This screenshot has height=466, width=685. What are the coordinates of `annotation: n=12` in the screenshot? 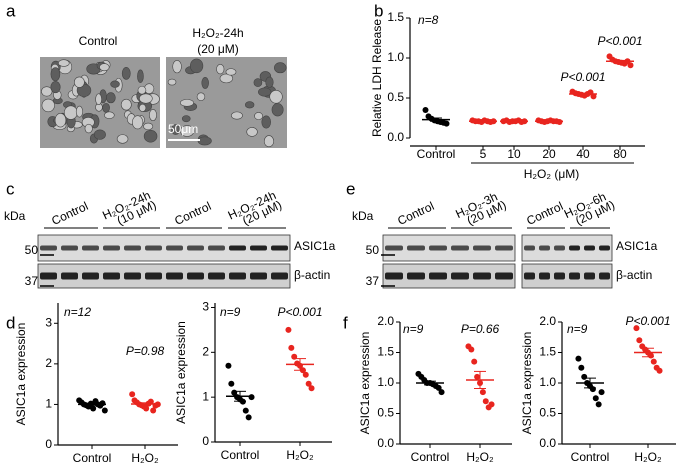 It's located at (77, 312).